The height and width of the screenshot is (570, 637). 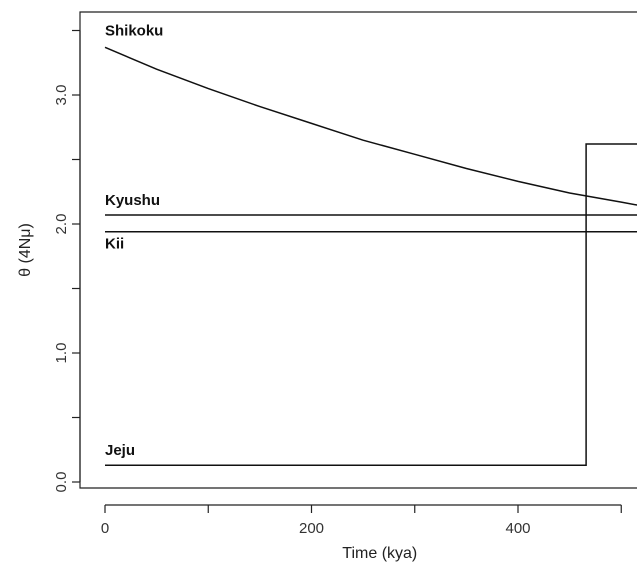 What do you see at coordinates (105, 528) in the screenshot?
I see `x-tick-label: 0` at bounding box center [105, 528].